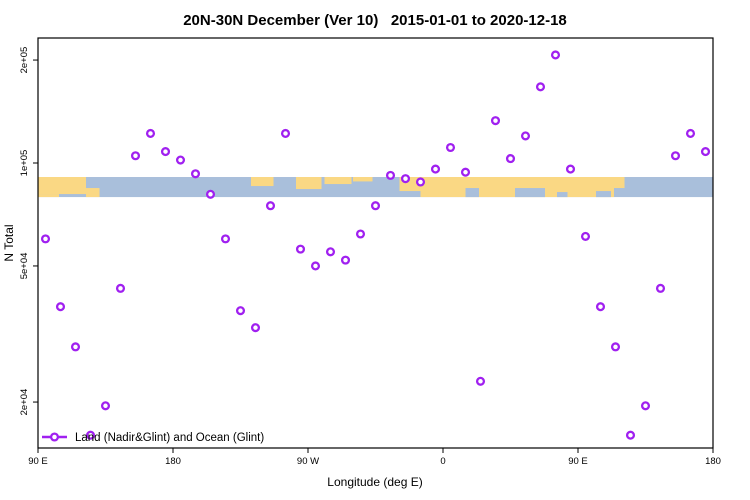 The width and height of the screenshot is (750, 500). What do you see at coordinates (169, 438) in the screenshot?
I see `legend-label: Land (Nadir&Glint) and Ocean (Glint)` at bounding box center [169, 438].